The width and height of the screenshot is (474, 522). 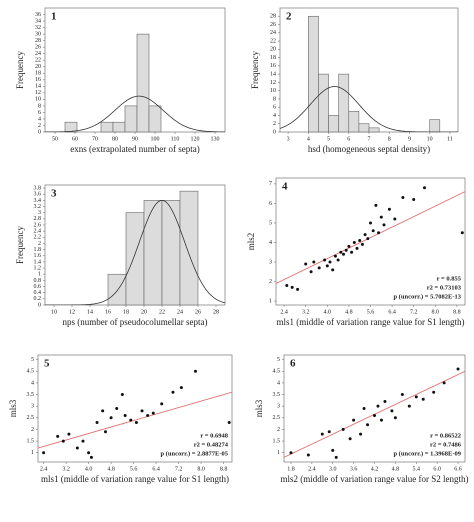 I want to click on y-tick-label: 2.4, so click(x=38, y=232).